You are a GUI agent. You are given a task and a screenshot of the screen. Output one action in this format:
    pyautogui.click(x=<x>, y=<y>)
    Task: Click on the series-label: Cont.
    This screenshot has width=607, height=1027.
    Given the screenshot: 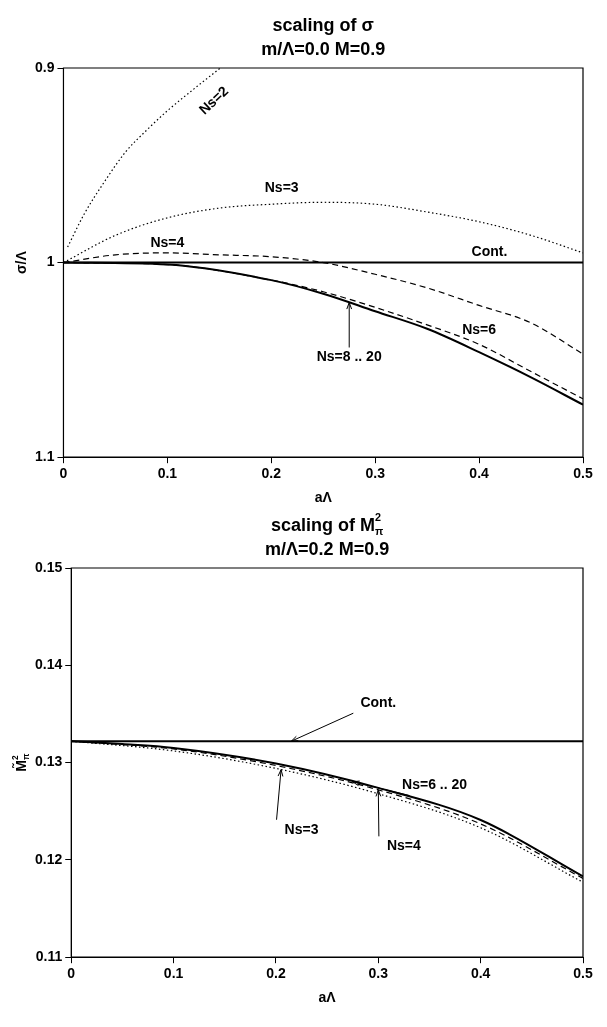 What is the action you would take?
    pyautogui.click(x=489, y=251)
    